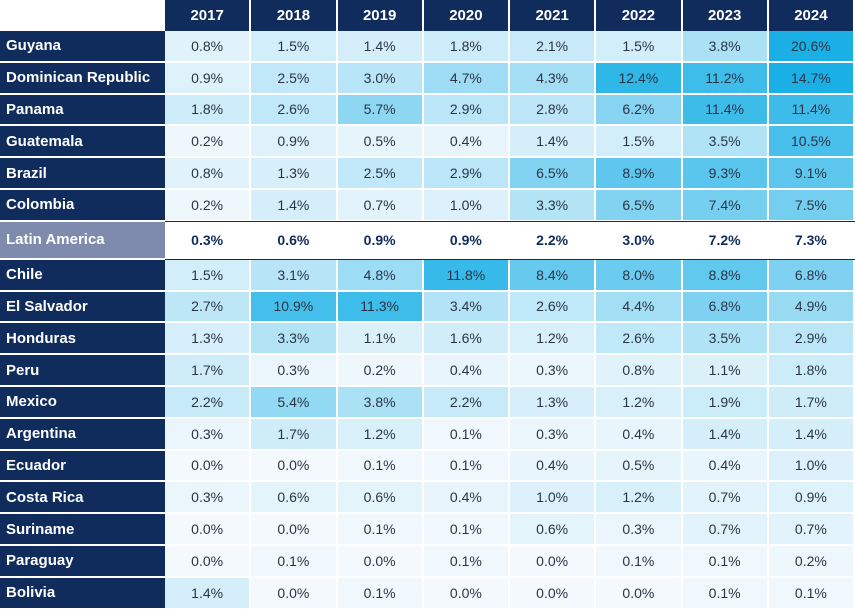  Describe the element at coordinates (294, 275) in the screenshot. I see `heat-cell: 3.1%` at that location.